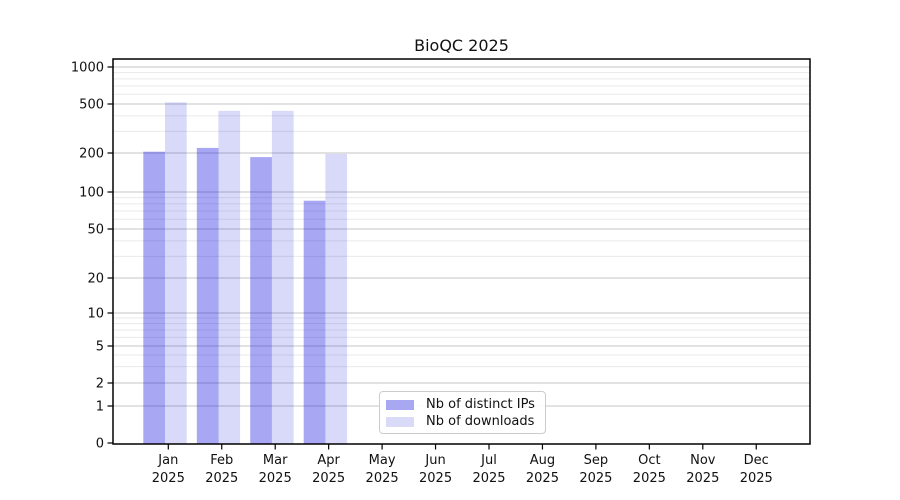 The image size is (900, 500). I want to click on bar-downloads-jan, so click(176, 273).